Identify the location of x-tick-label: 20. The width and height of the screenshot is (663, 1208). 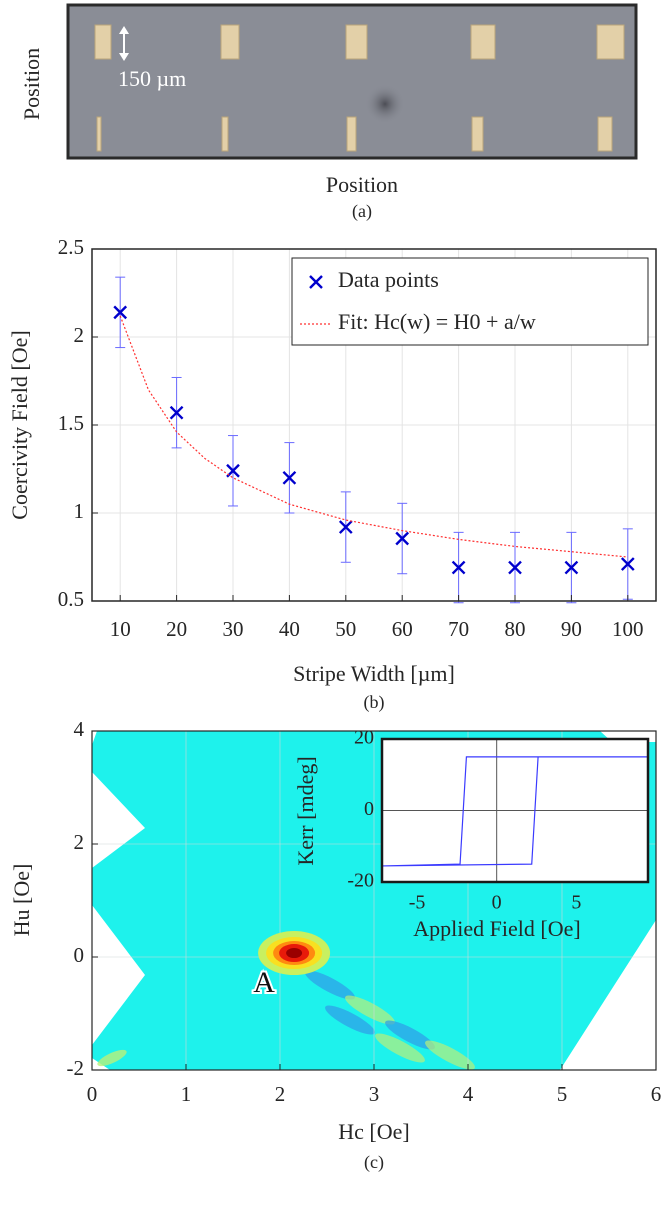
(176, 629).